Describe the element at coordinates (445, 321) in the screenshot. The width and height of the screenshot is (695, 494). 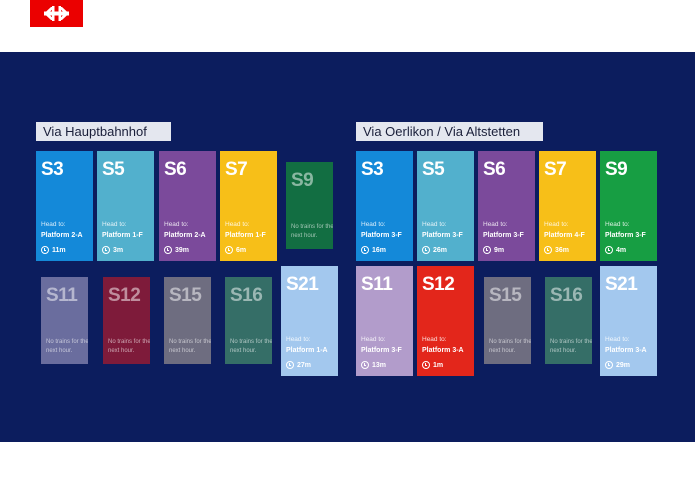
I see `train-tile-s12: S12 Head to: Platform 3-A 1m` at that location.